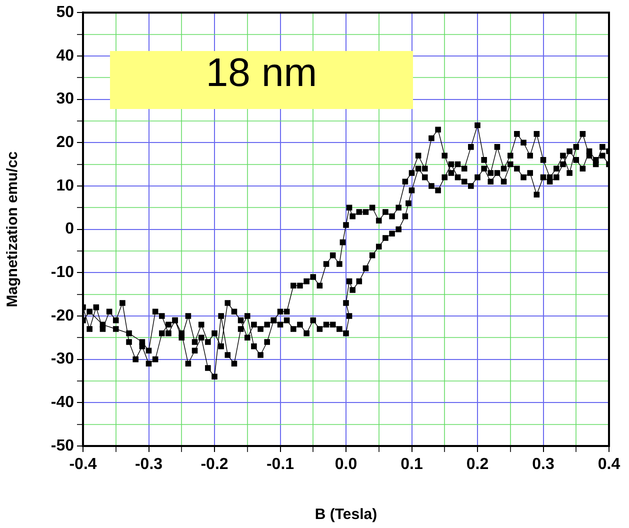 The width and height of the screenshot is (629, 528). I want to click on x-tick-label: 0.1, so click(411, 465).